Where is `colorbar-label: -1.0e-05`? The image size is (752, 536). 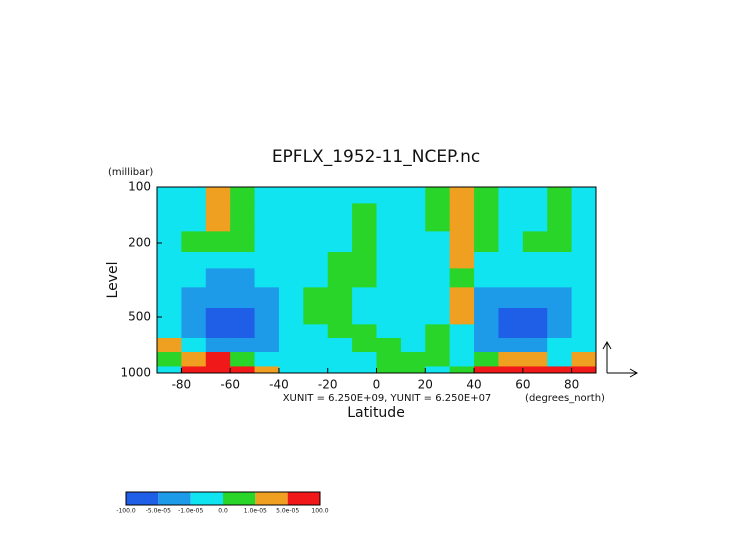
colorbar-label: -1.0e-05 is located at coordinates (190, 511).